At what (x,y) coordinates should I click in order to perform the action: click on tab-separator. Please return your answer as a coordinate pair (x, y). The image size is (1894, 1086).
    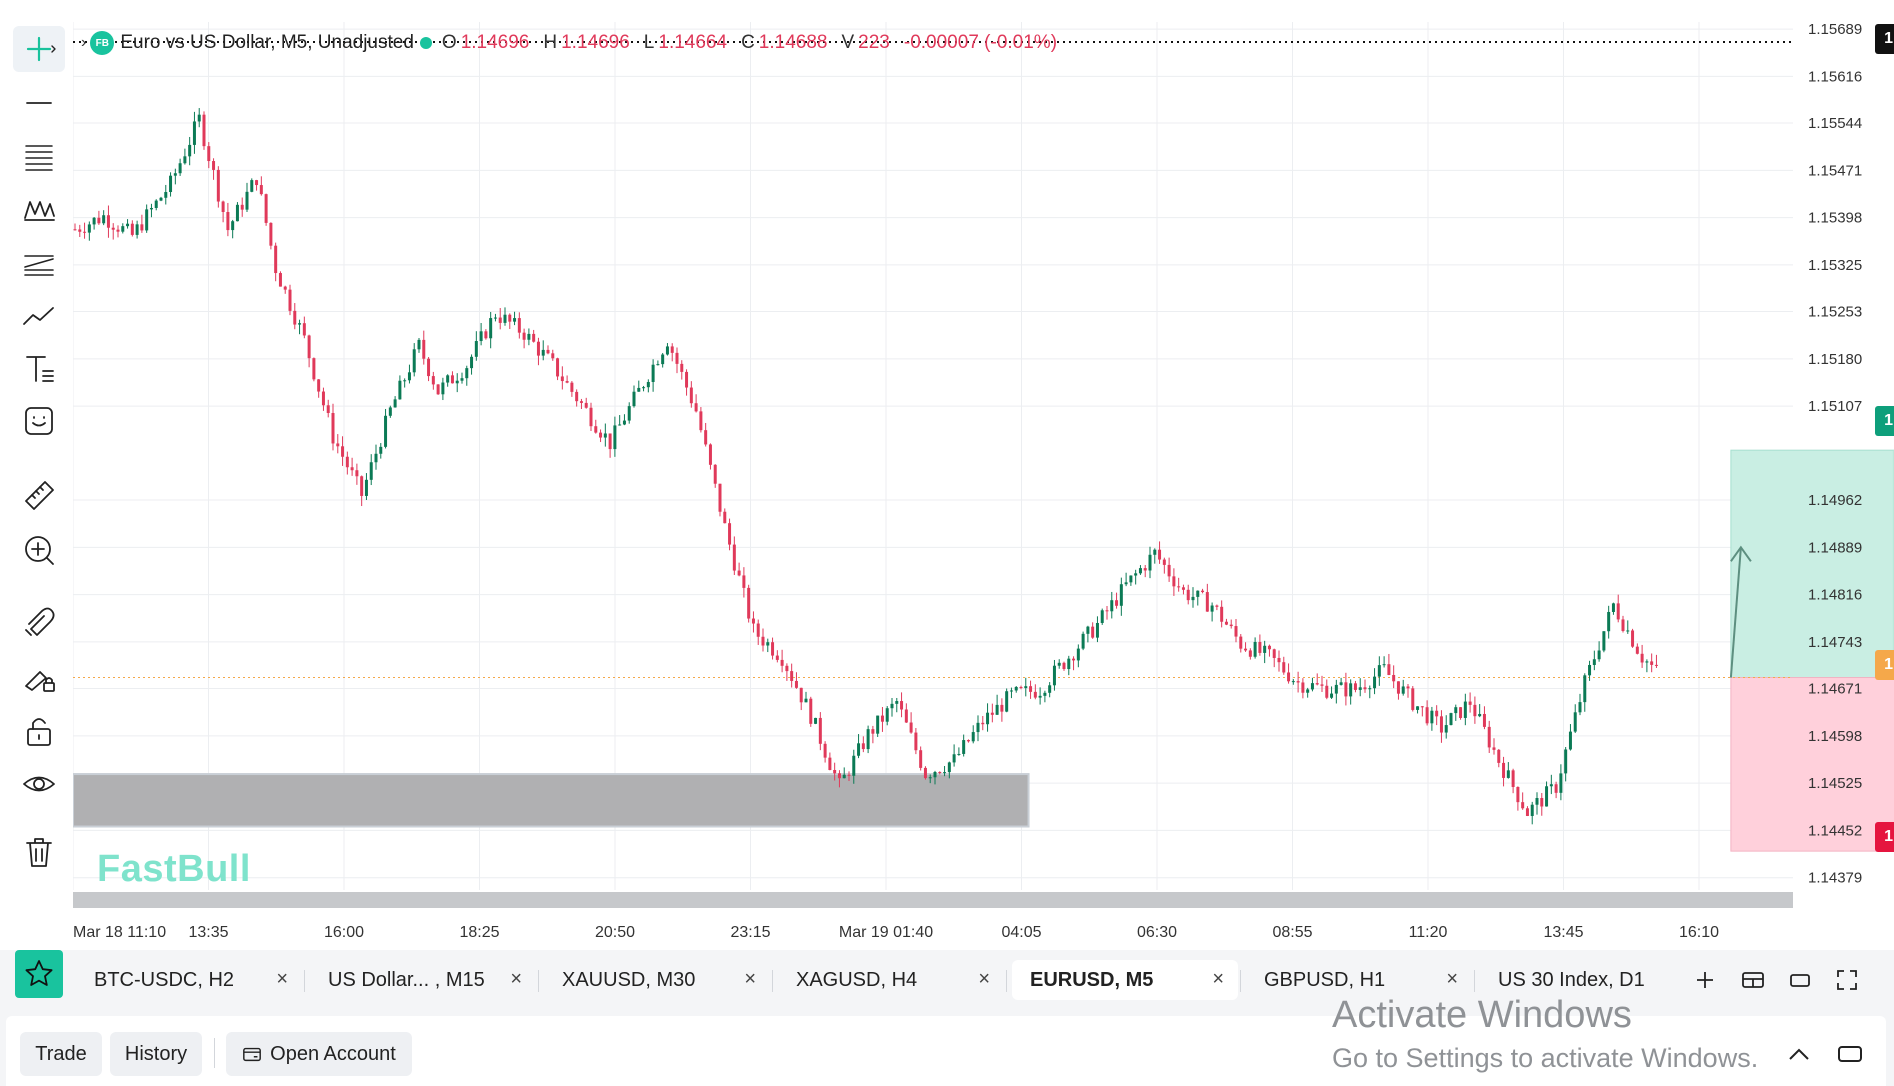
    Looking at the image, I should click on (538, 981).